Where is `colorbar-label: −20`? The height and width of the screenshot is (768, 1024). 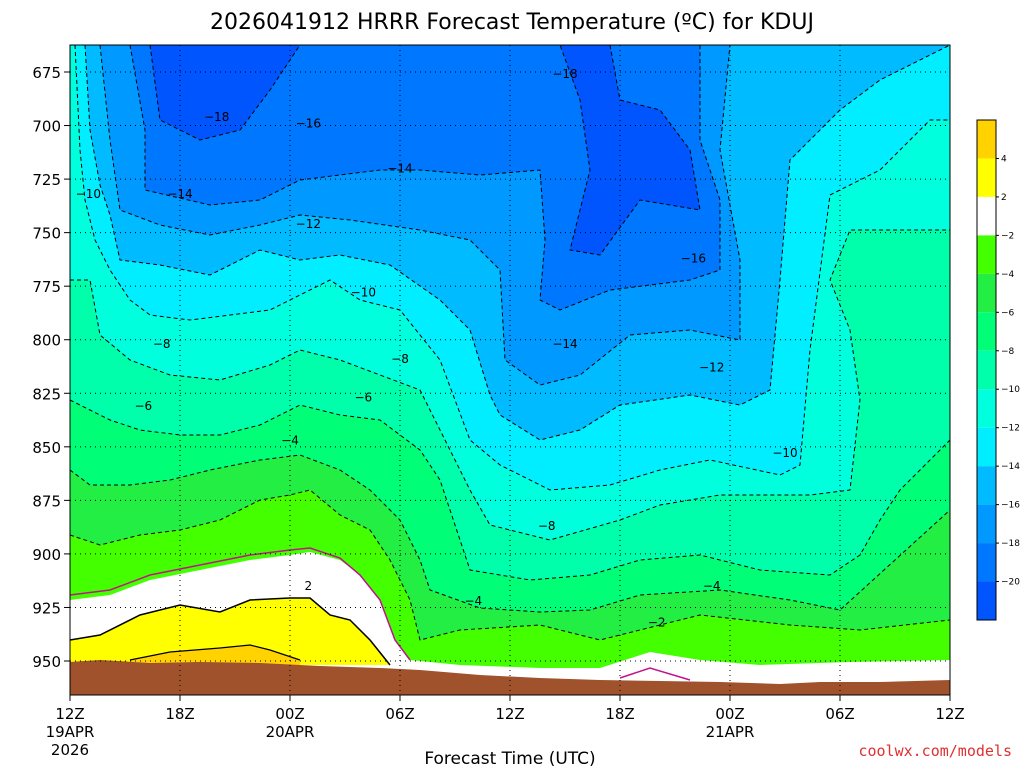 colorbar-label: −20 is located at coordinates (1010, 583).